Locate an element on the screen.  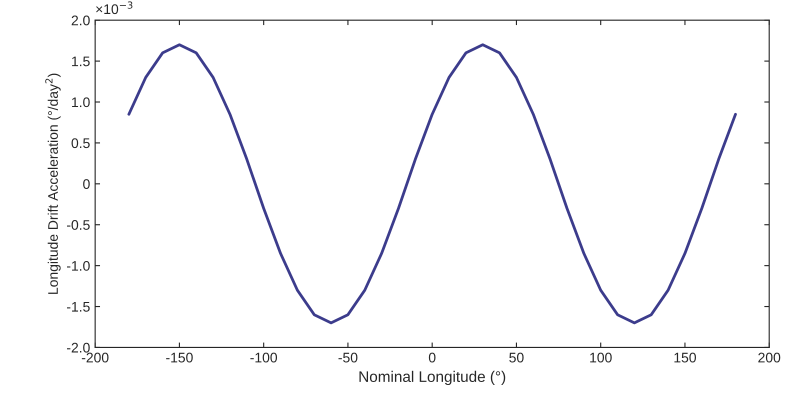
x-tick-label: 50 is located at coordinates (516, 357).